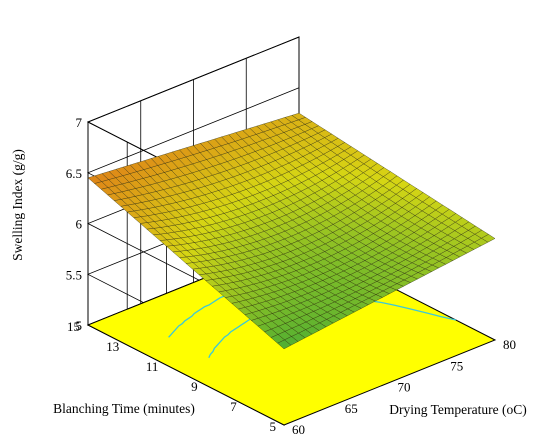 The height and width of the screenshot is (434, 541). I want to click on y-tick-label: 15, so click(73, 326).